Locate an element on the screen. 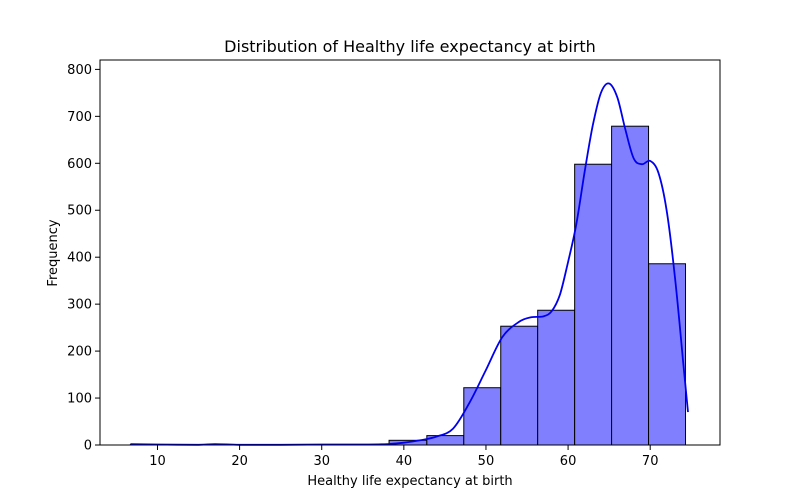 The width and height of the screenshot is (800, 500). y-tick-label: 200 is located at coordinates (79, 352).